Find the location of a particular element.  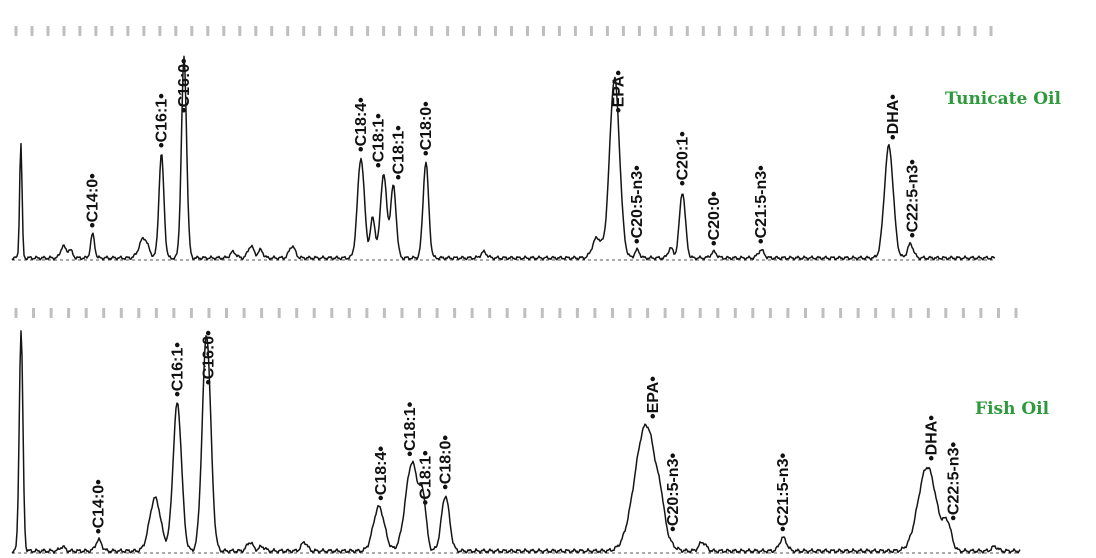

peak-label: •C20:0• is located at coordinates (714, 218).